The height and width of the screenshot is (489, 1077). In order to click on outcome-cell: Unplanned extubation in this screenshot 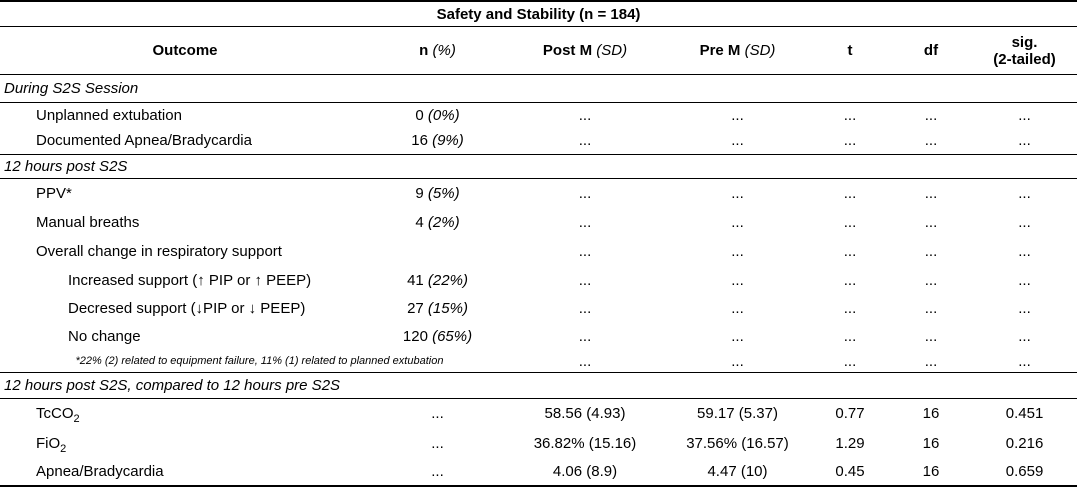, I will do `click(185, 115)`.